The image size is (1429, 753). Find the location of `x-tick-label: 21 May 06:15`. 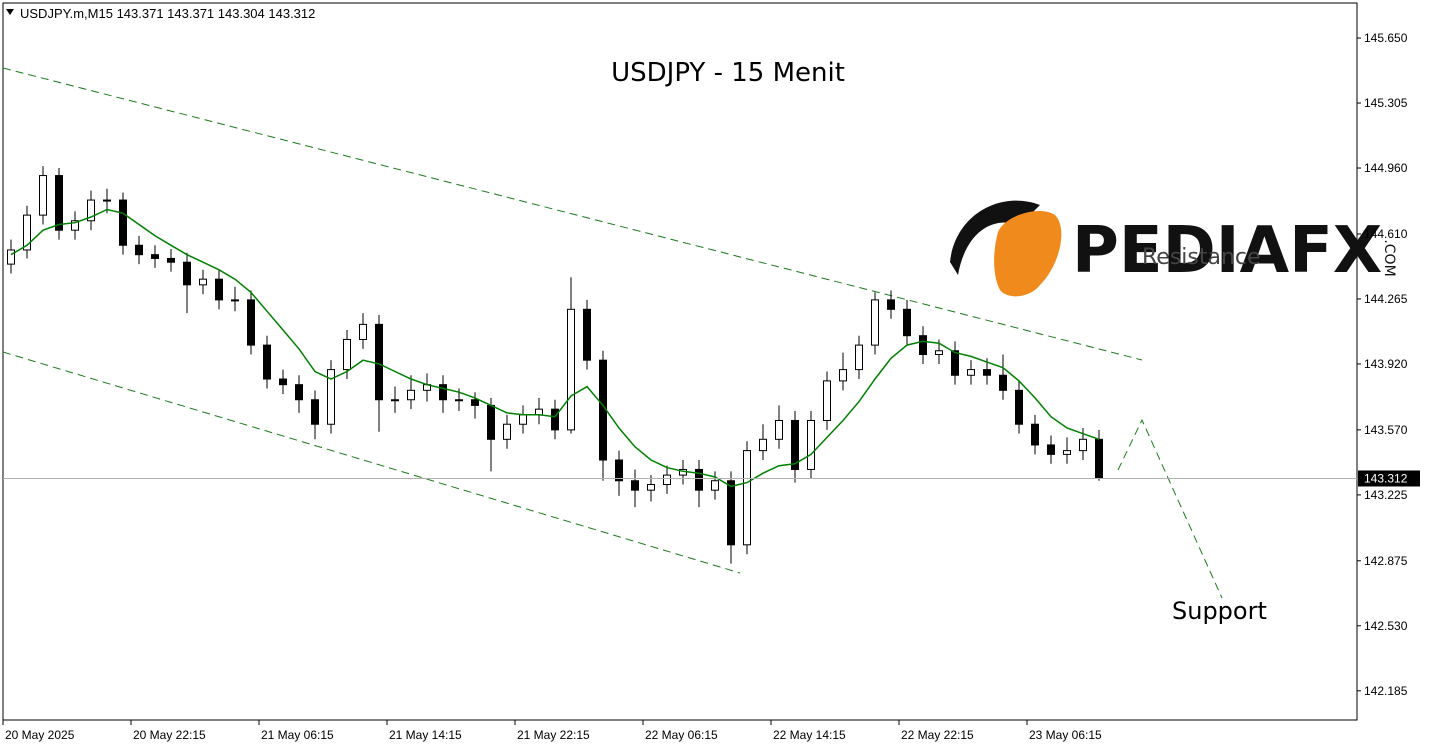

x-tick-label: 21 May 06:15 is located at coordinates (297, 735).